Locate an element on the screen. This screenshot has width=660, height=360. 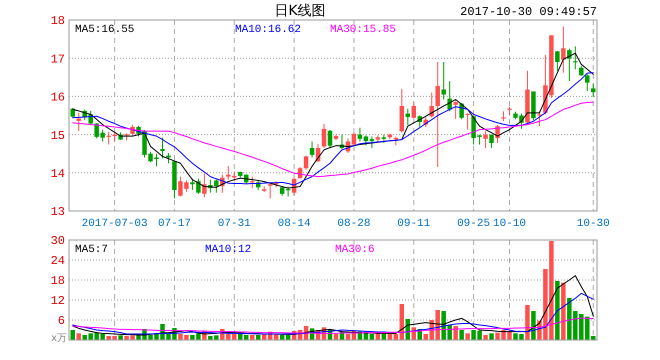
y-tick-label: 17 is located at coordinates (57, 59).